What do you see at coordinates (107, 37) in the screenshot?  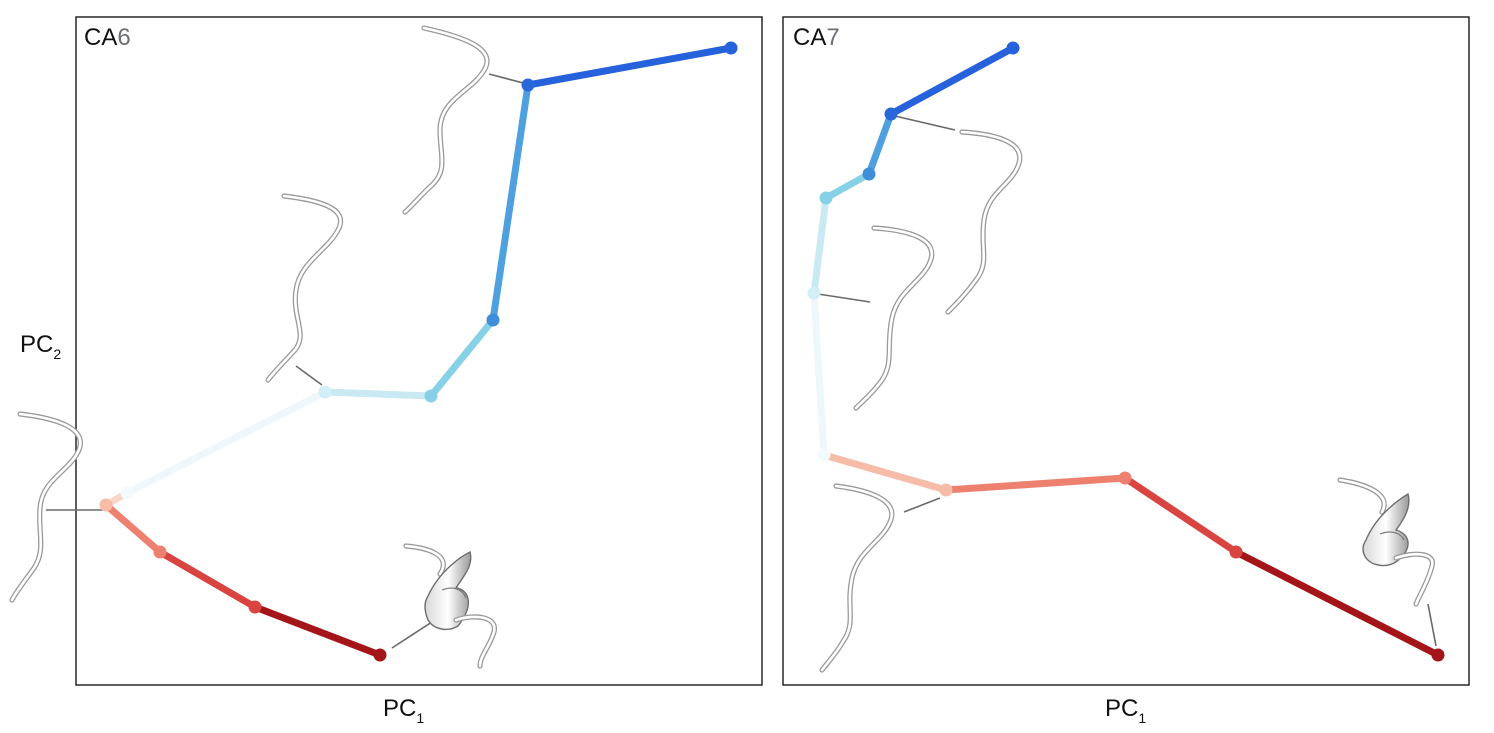 I see `panel-title: CA6` at bounding box center [107, 37].